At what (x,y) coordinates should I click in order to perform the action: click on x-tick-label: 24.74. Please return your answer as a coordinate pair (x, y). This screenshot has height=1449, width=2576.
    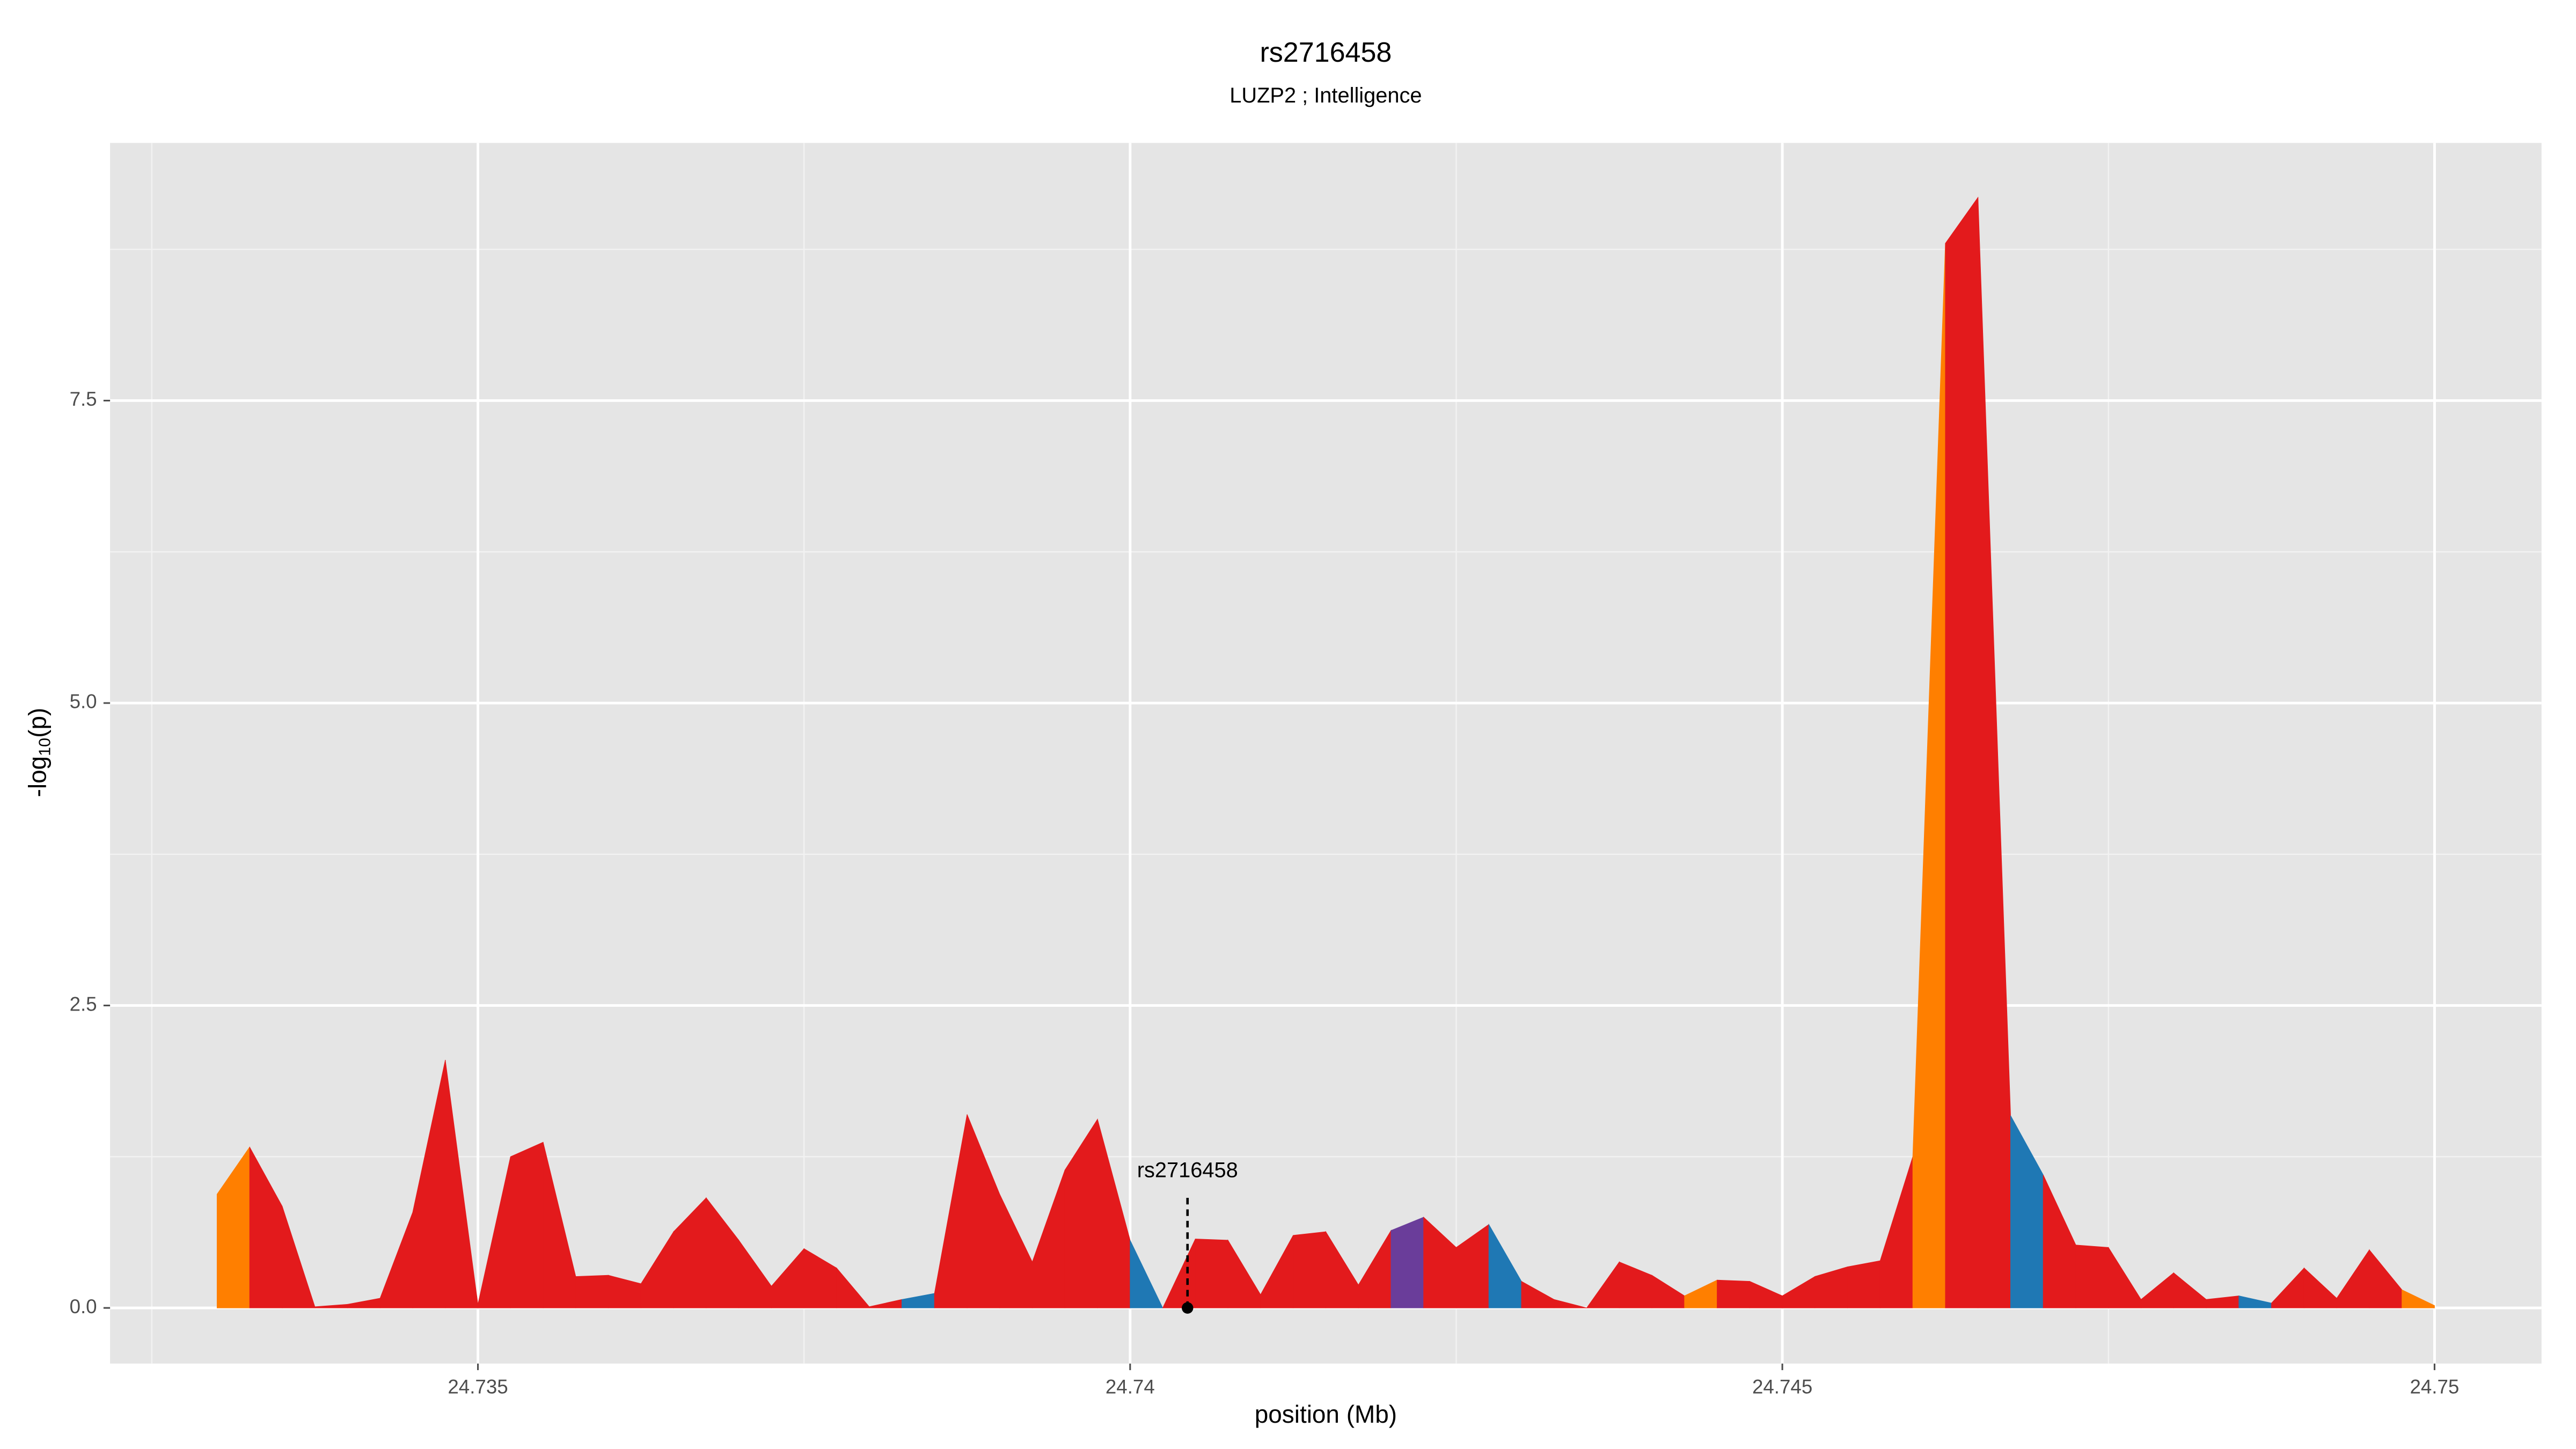
    Looking at the image, I should click on (1130, 1386).